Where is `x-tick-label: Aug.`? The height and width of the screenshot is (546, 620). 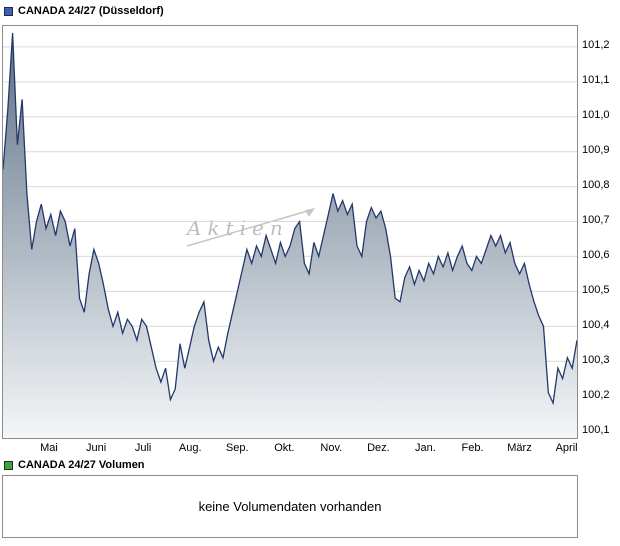
x-tick-label: Aug. is located at coordinates (190, 448).